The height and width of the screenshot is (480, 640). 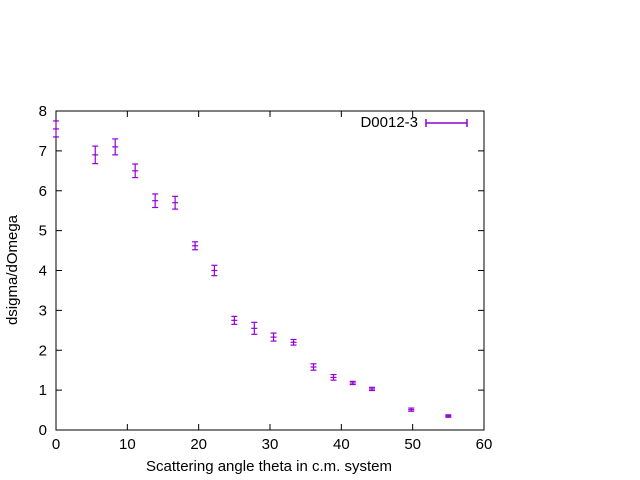 What do you see at coordinates (484, 444) in the screenshot?
I see `x-tick-label: 60` at bounding box center [484, 444].